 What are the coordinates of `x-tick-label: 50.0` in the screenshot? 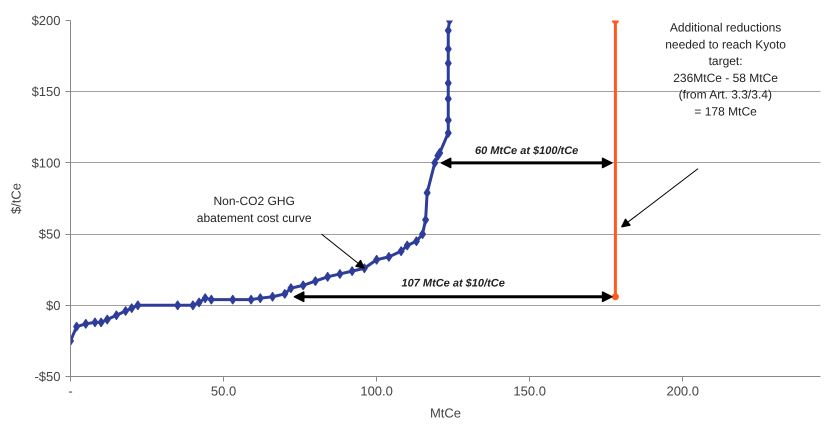 It's located at (223, 391).